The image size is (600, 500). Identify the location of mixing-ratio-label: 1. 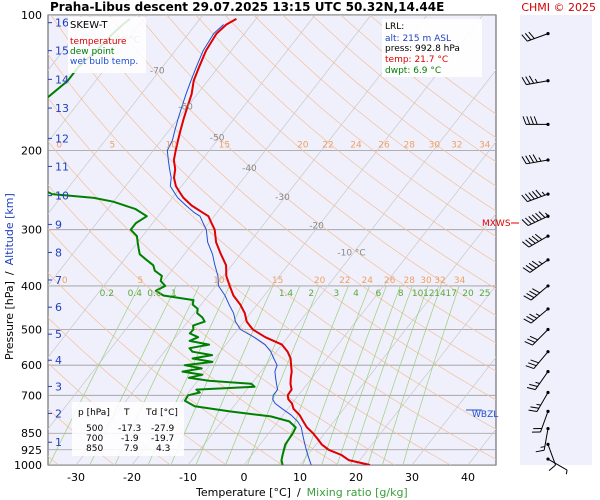
(174, 294).